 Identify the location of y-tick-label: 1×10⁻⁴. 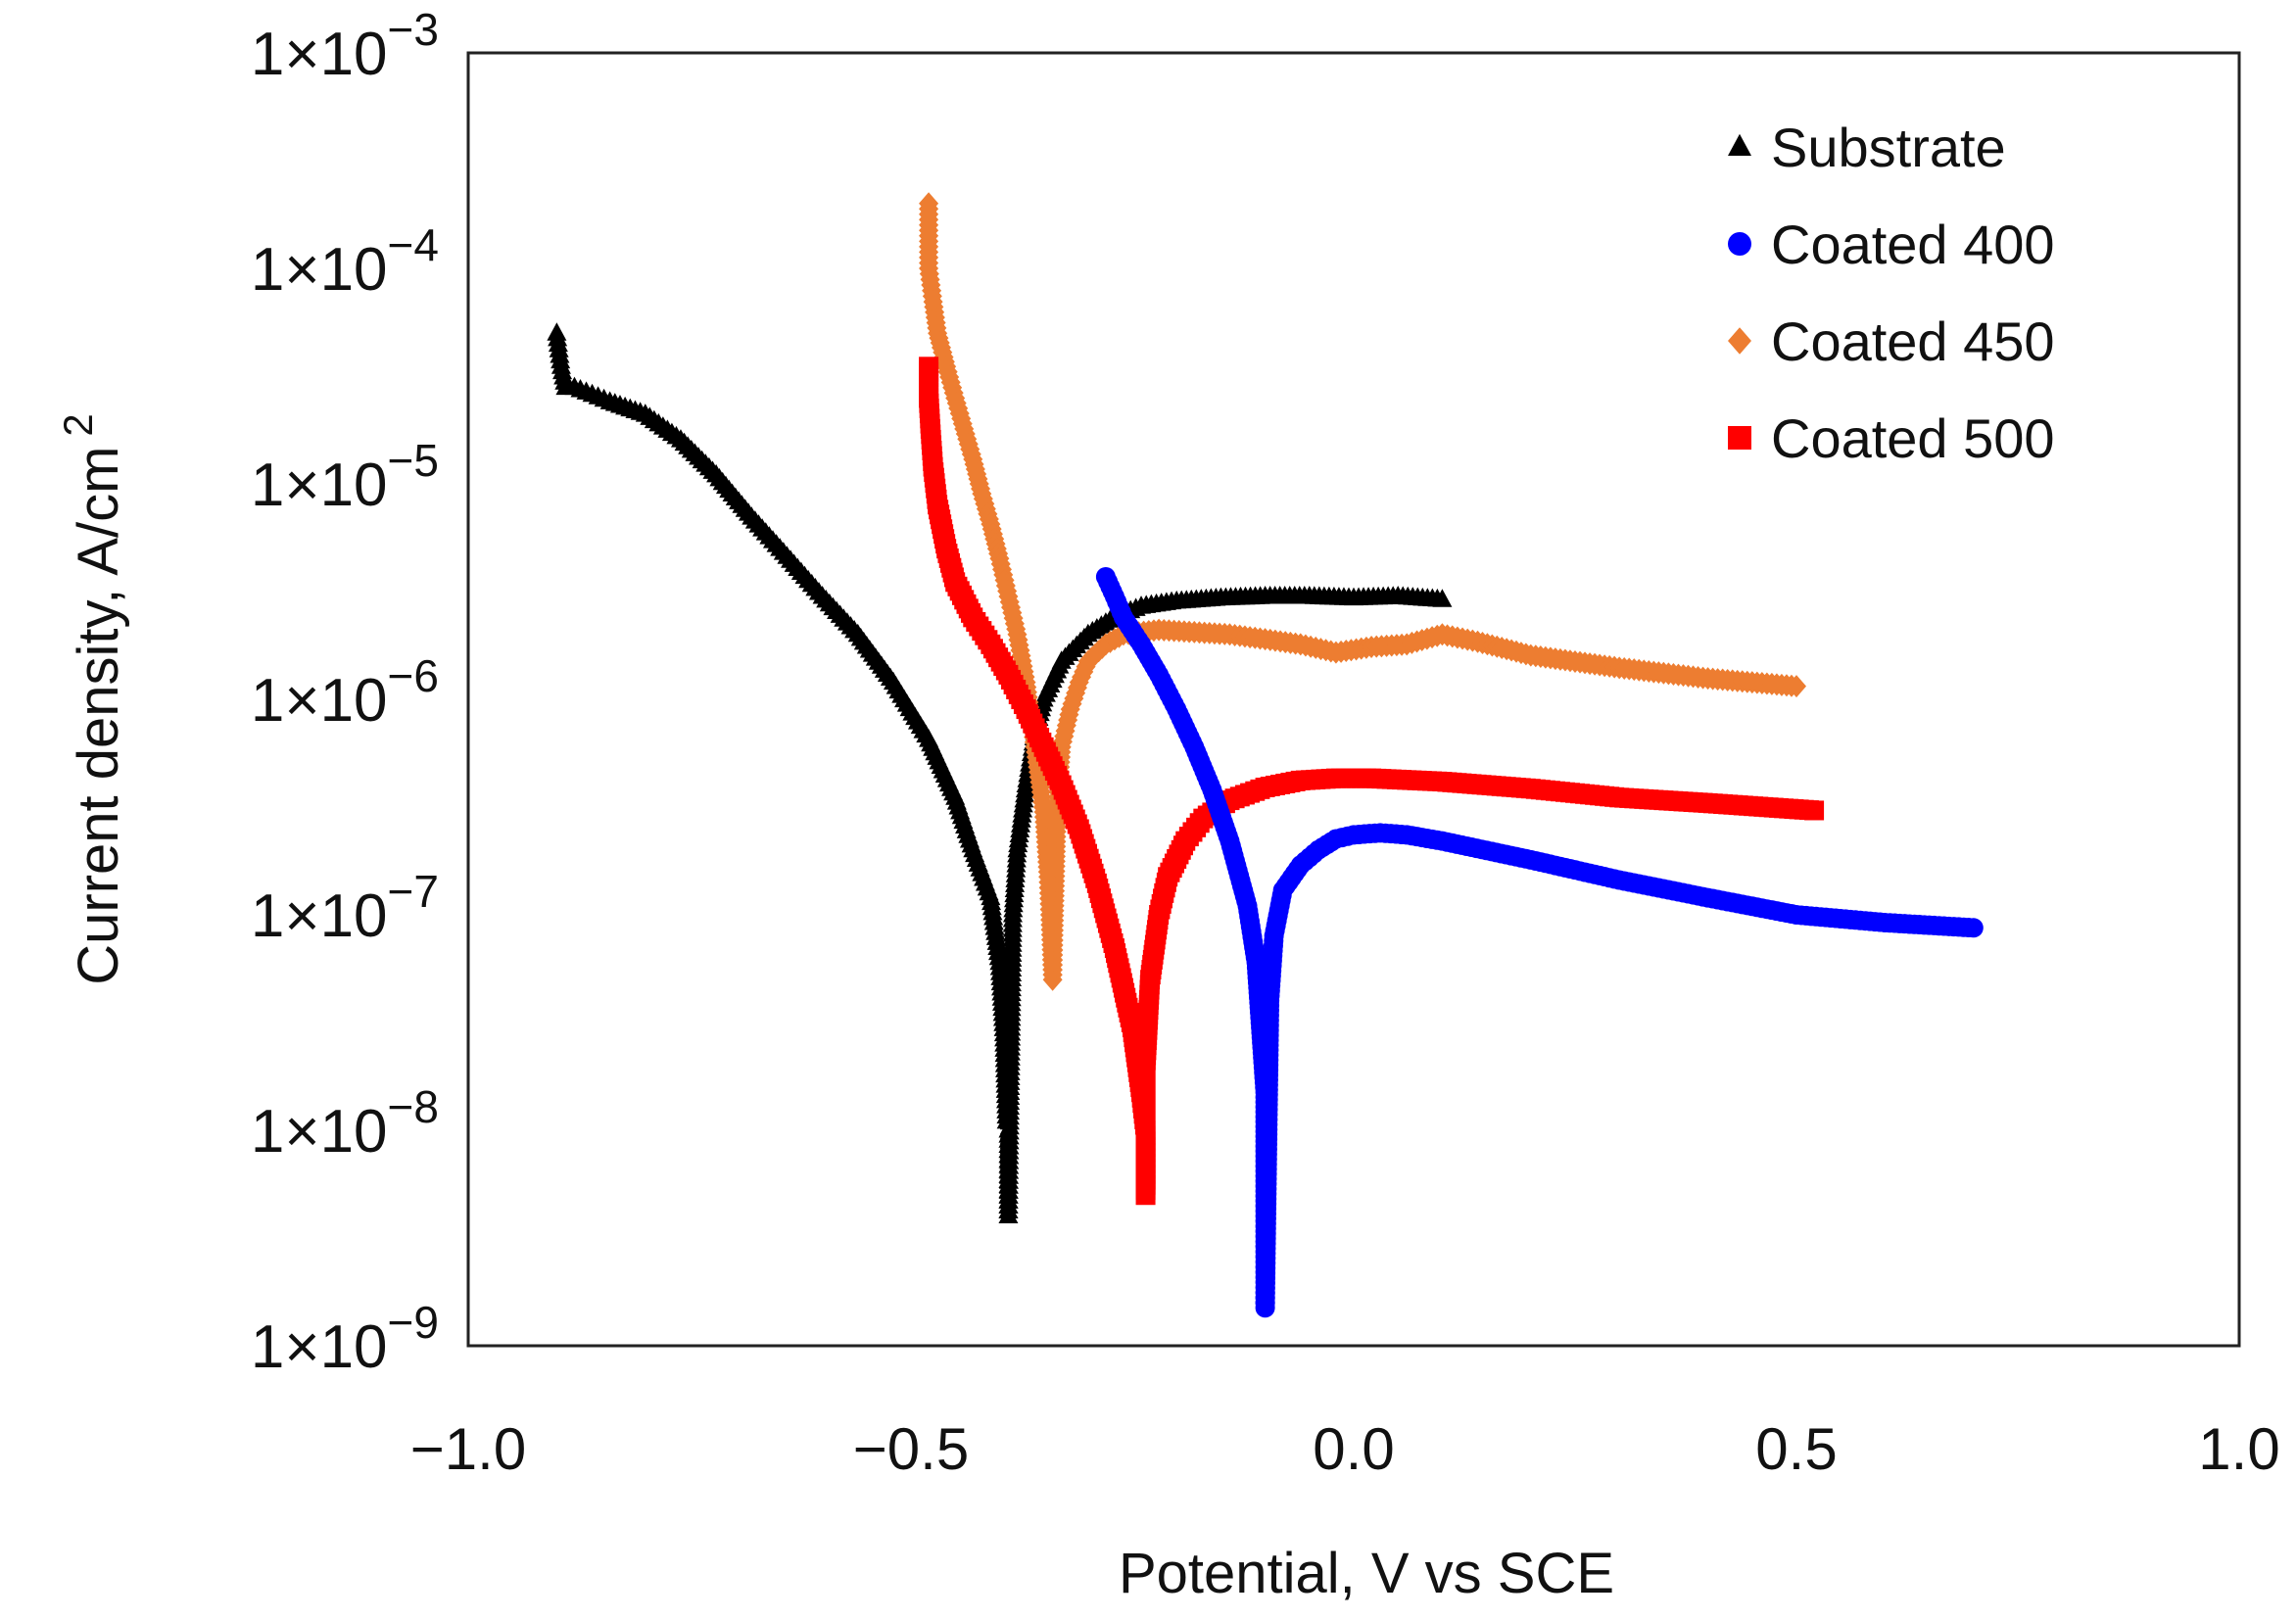
(345, 261).